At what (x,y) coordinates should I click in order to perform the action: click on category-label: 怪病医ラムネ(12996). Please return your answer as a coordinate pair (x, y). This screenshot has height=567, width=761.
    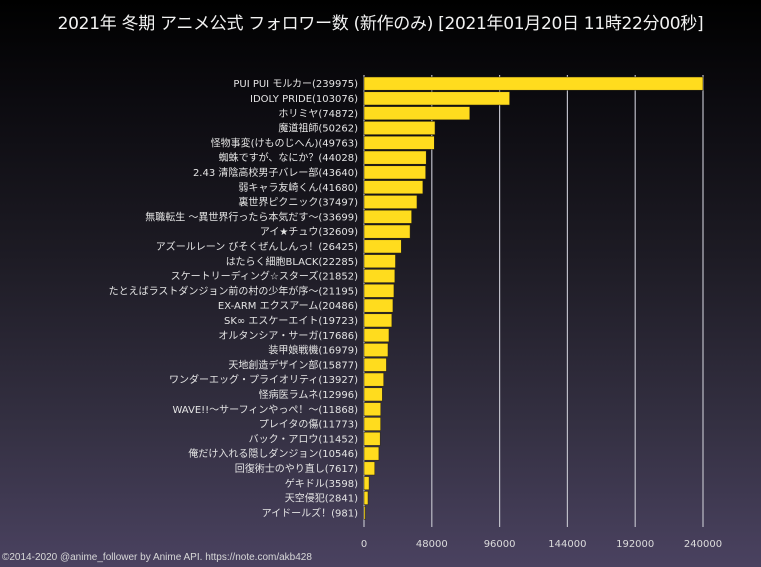
    Looking at the image, I should click on (308, 394).